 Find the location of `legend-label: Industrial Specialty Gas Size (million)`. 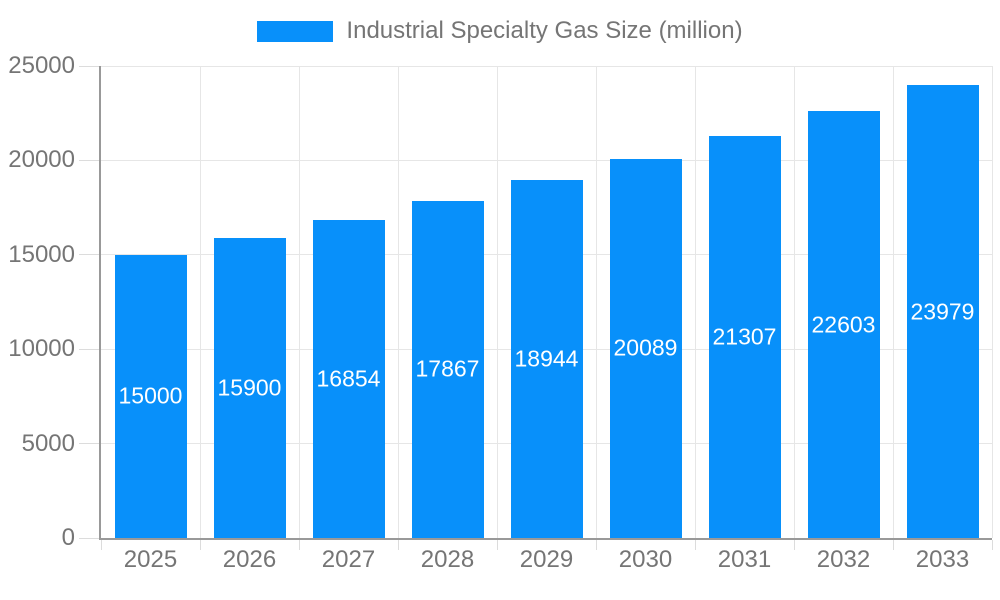

legend-label: Industrial Specialty Gas Size (million) is located at coordinates (544, 30).